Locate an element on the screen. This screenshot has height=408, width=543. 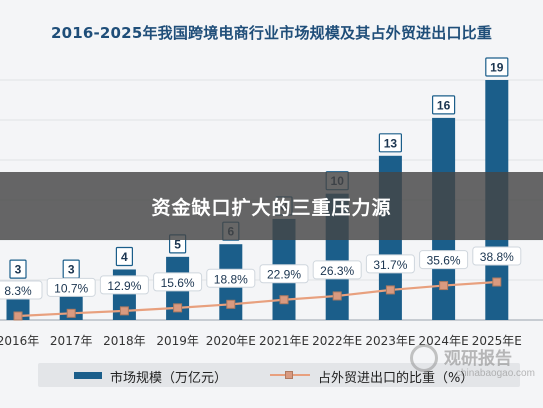
x-tick-label: 2020年E is located at coordinates (231, 341).